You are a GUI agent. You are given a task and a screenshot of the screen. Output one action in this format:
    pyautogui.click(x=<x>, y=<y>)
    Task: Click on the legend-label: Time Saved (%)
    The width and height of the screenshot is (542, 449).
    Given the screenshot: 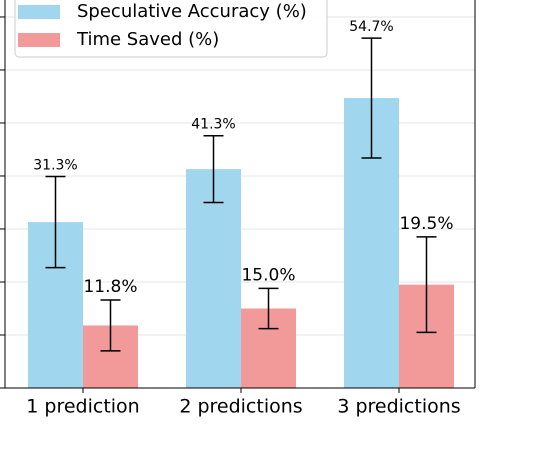 What is the action you would take?
    pyautogui.click(x=147, y=39)
    